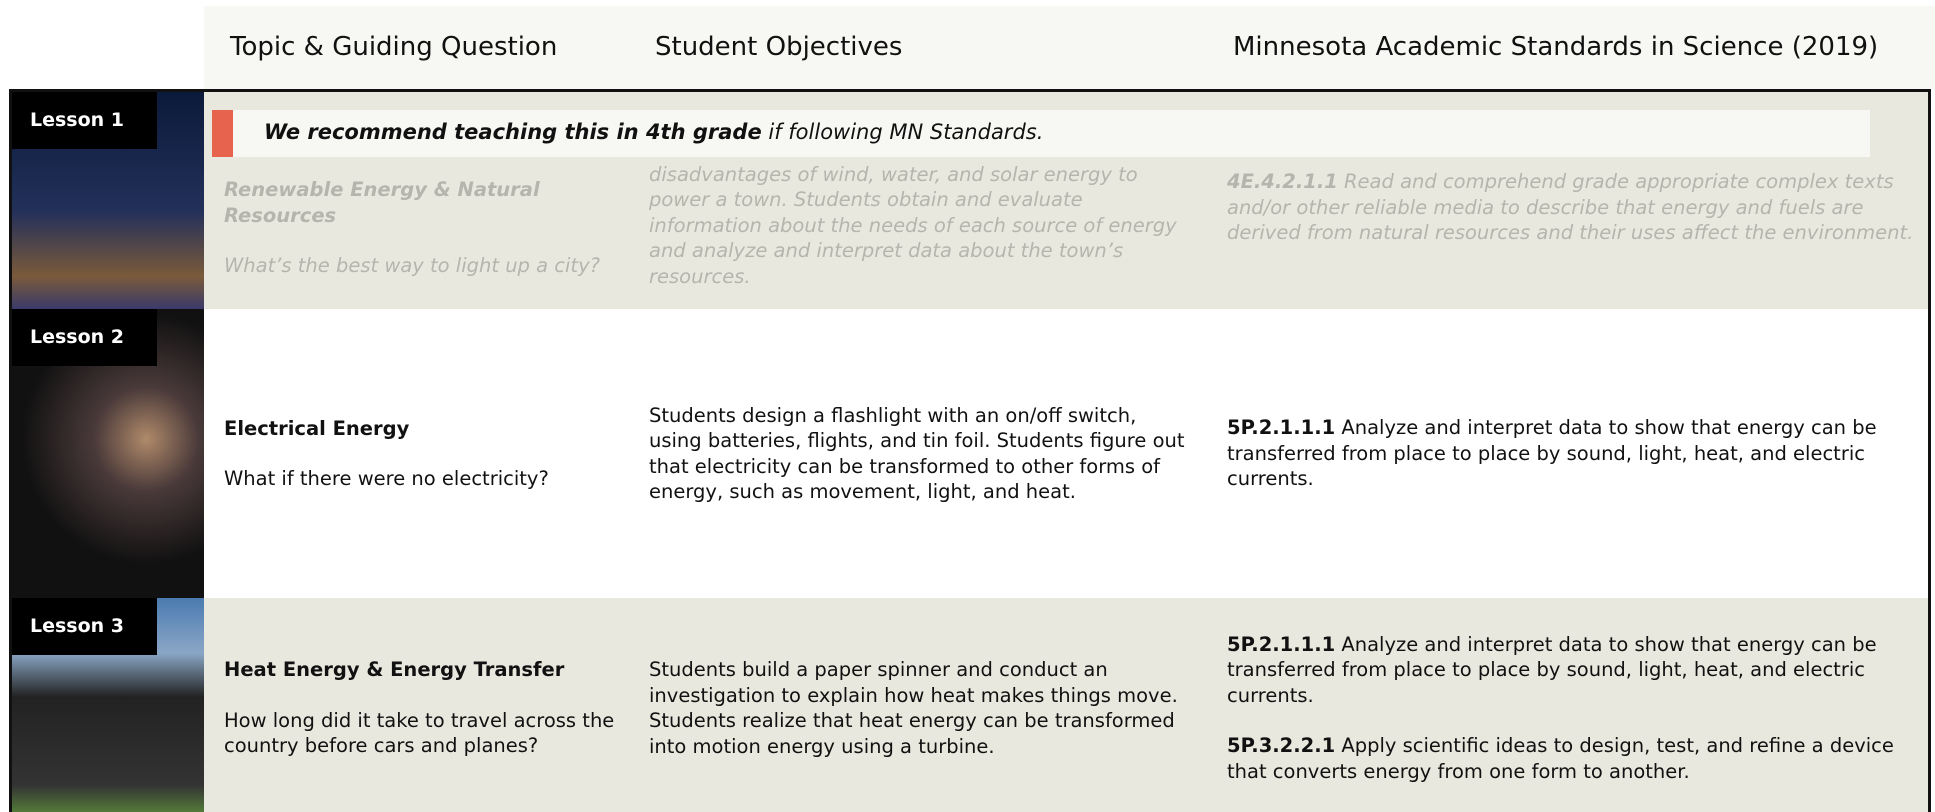  Describe the element at coordinates (84, 120) in the screenshot. I see `lesson-label: Lesson 1` at that location.